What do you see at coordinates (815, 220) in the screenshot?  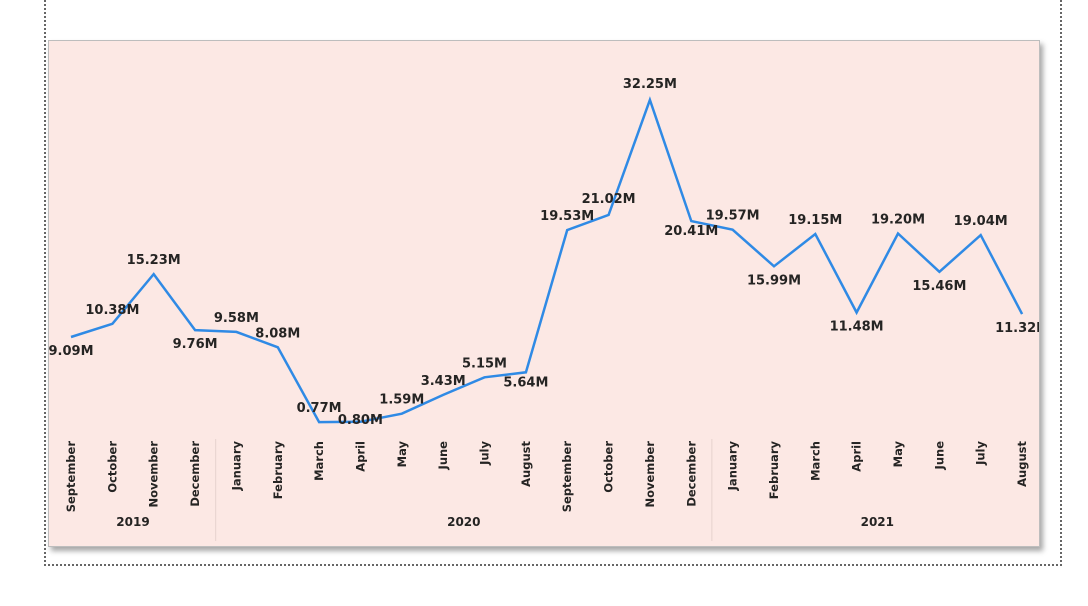 I see `data-label: 19.15M` at bounding box center [815, 220].